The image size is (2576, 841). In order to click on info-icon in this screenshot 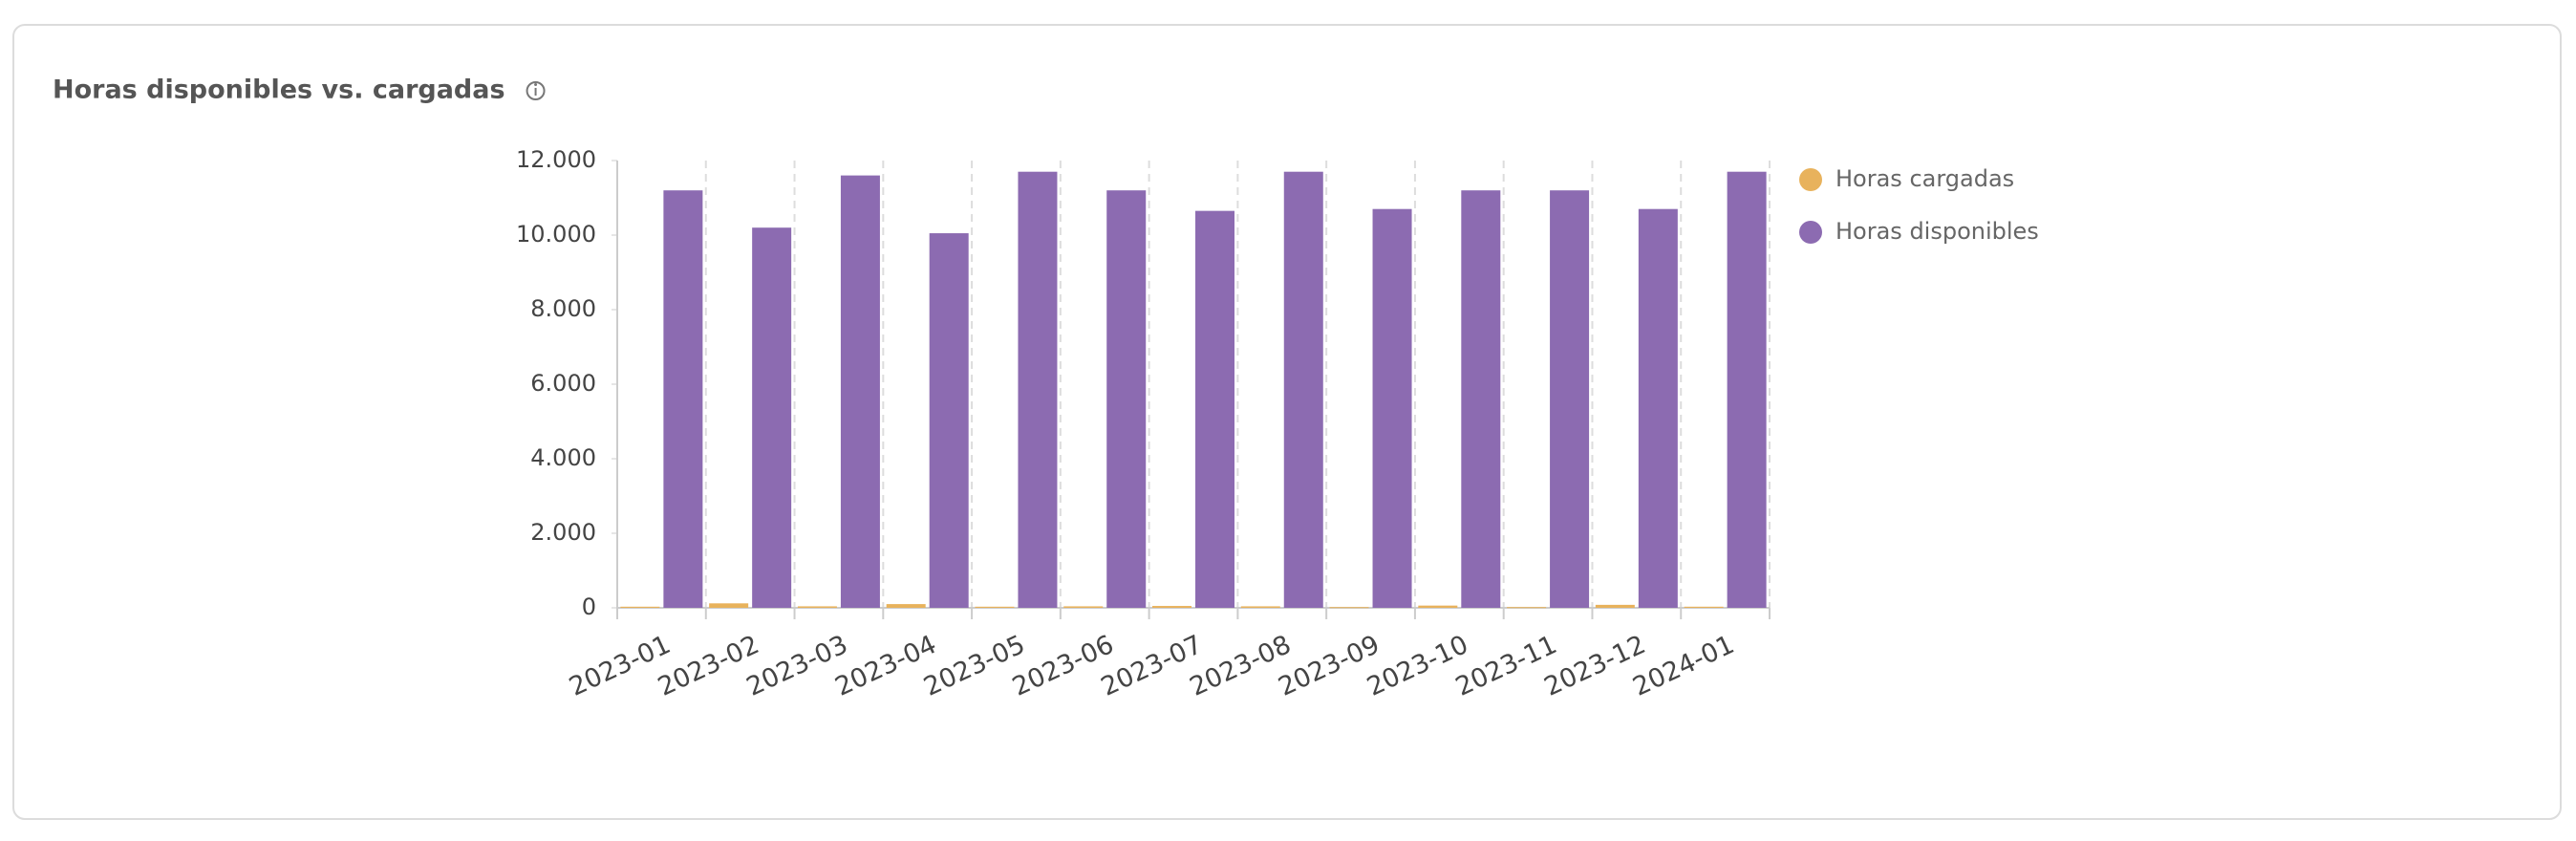, I will do `click(536, 90)`.